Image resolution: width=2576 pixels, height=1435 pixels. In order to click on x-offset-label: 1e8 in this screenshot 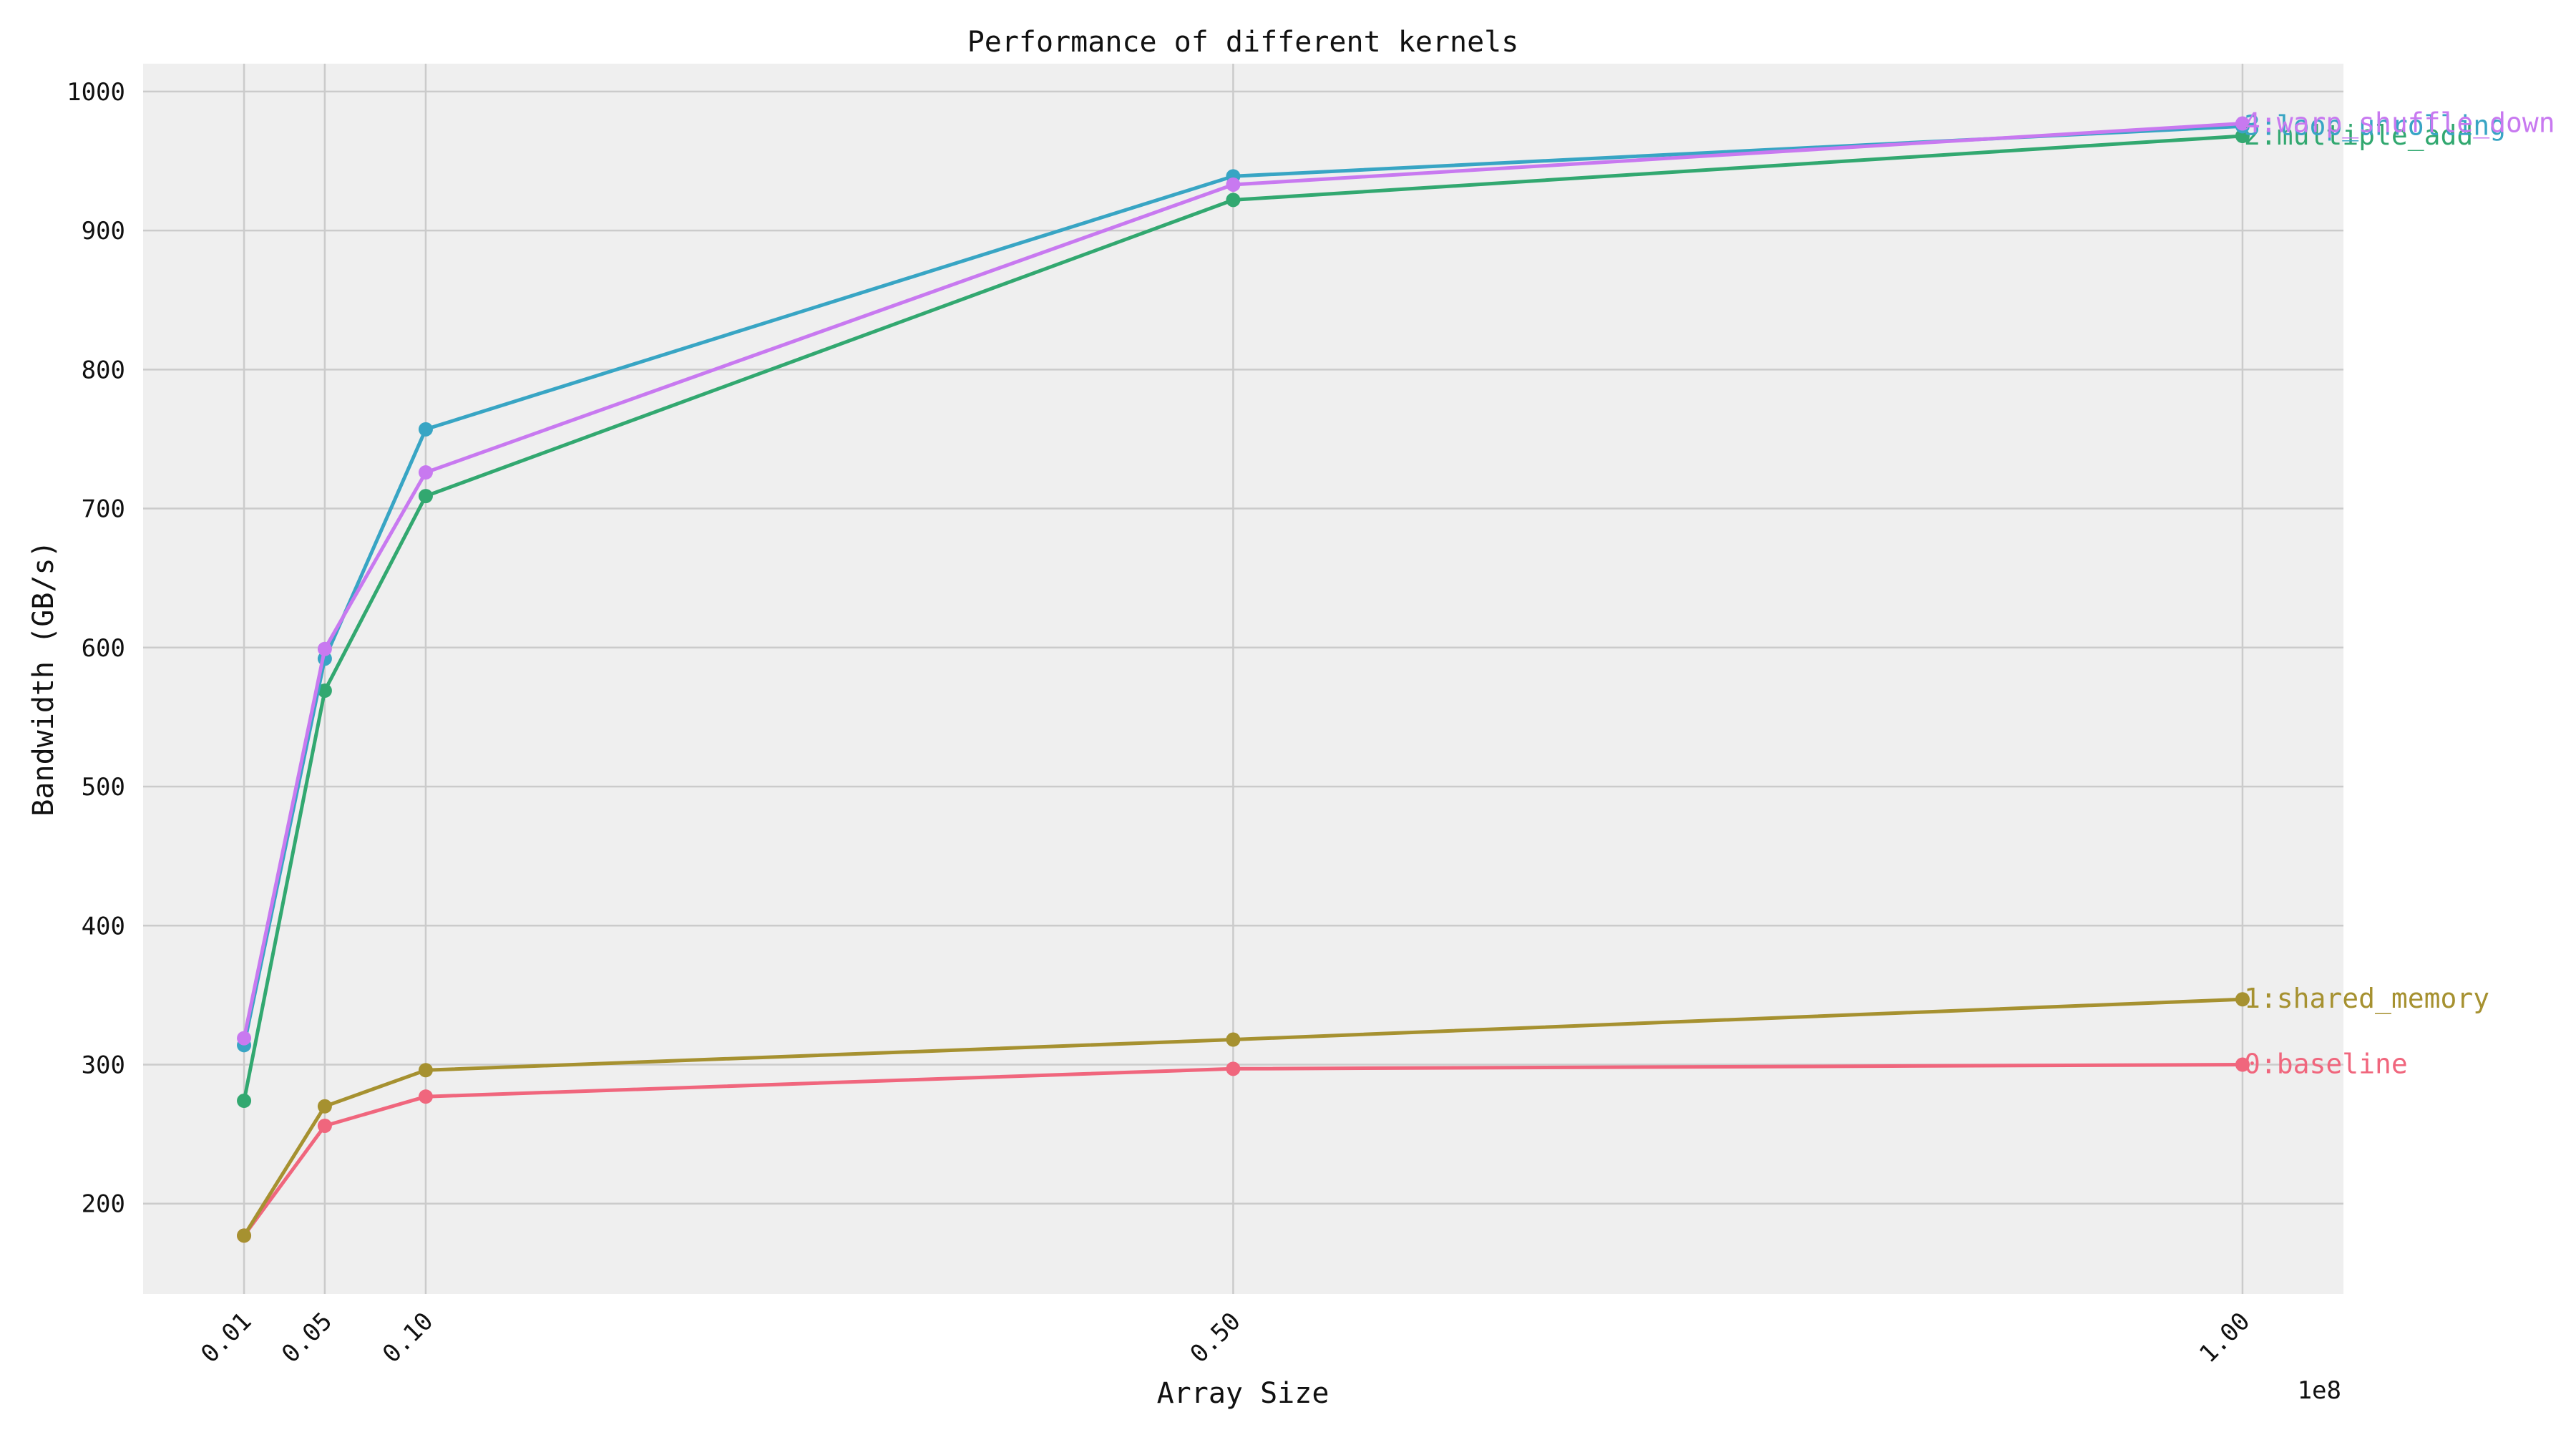, I will do `click(2319, 1391)`.